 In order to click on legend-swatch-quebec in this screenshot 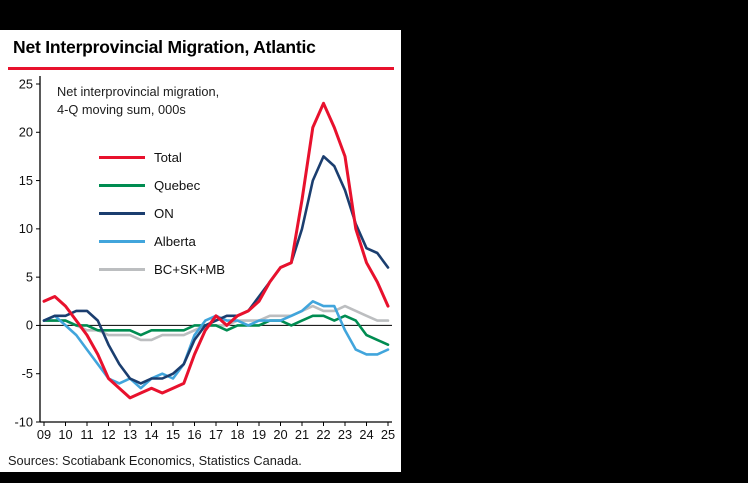, I will do `click(122, 185)`.